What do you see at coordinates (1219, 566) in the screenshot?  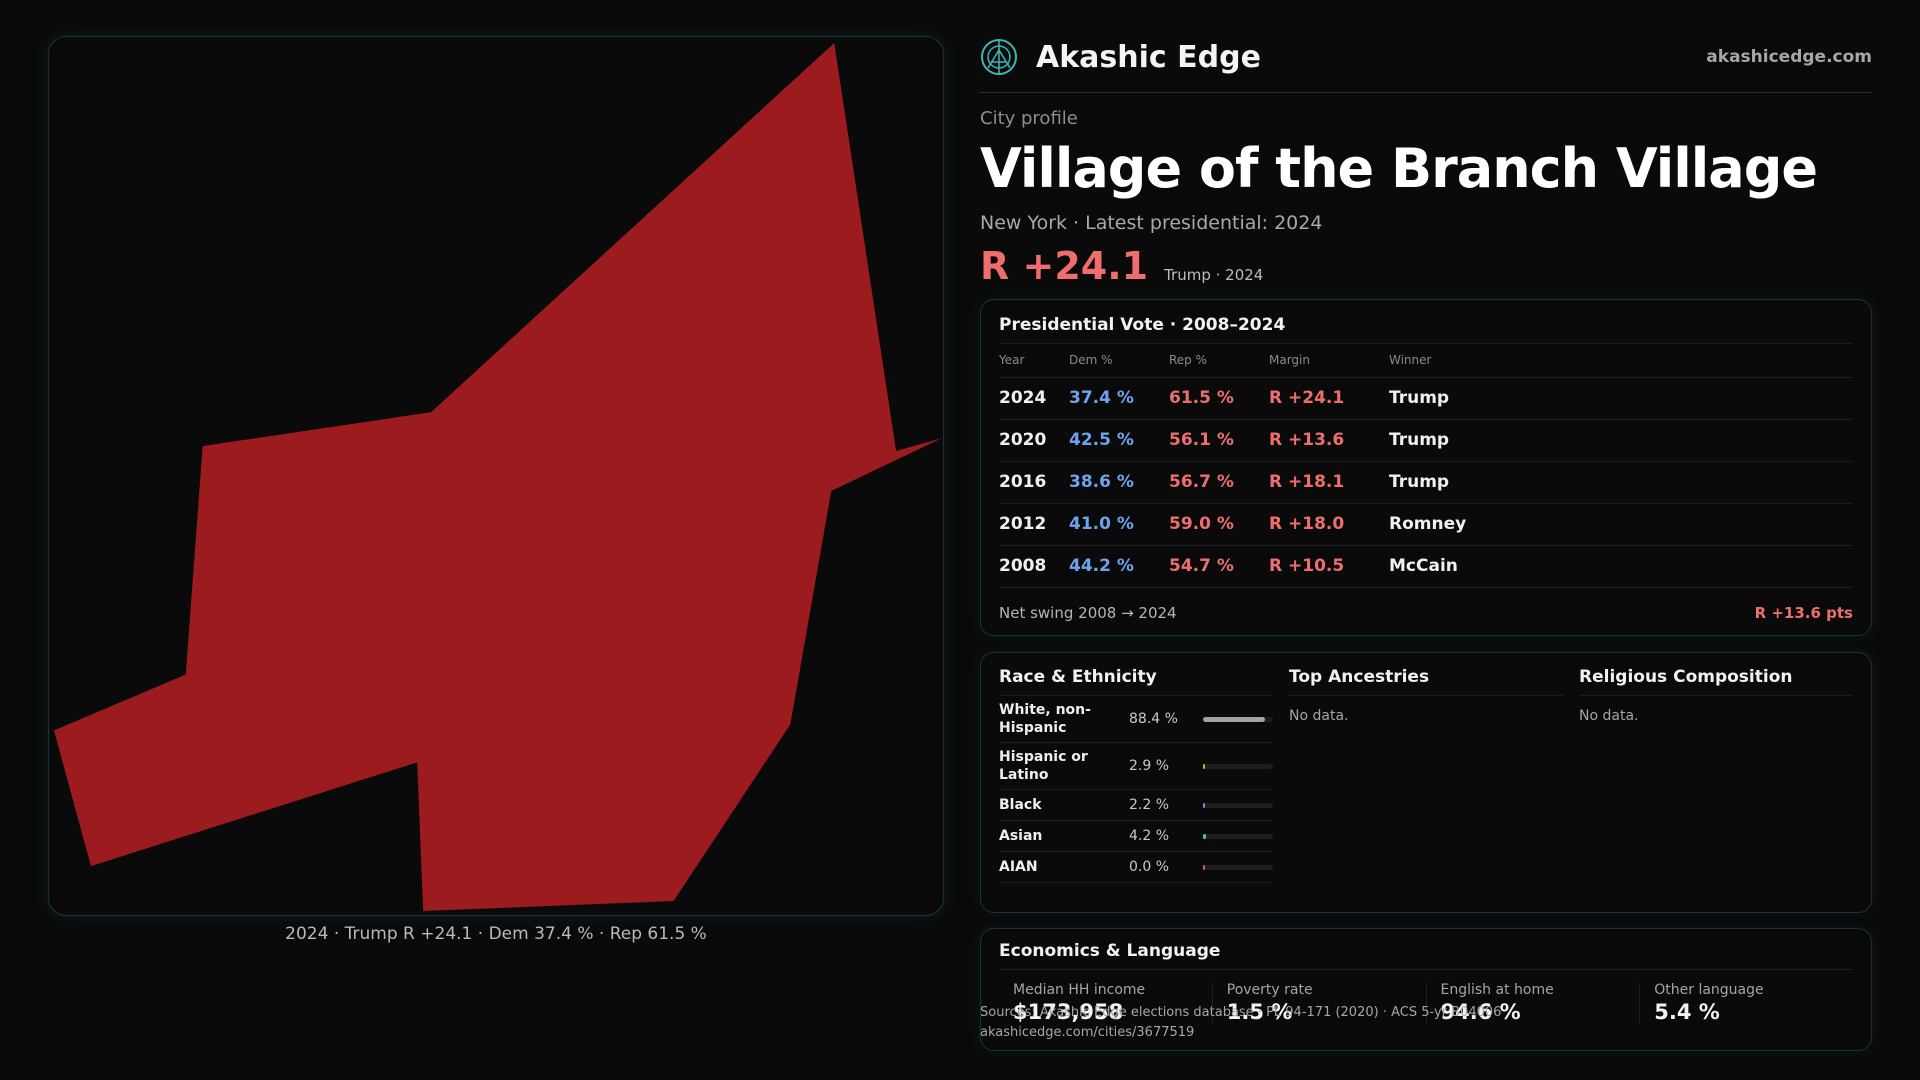 I see `rep-cell: 54.7 %` at bounding box center [1219, 566].